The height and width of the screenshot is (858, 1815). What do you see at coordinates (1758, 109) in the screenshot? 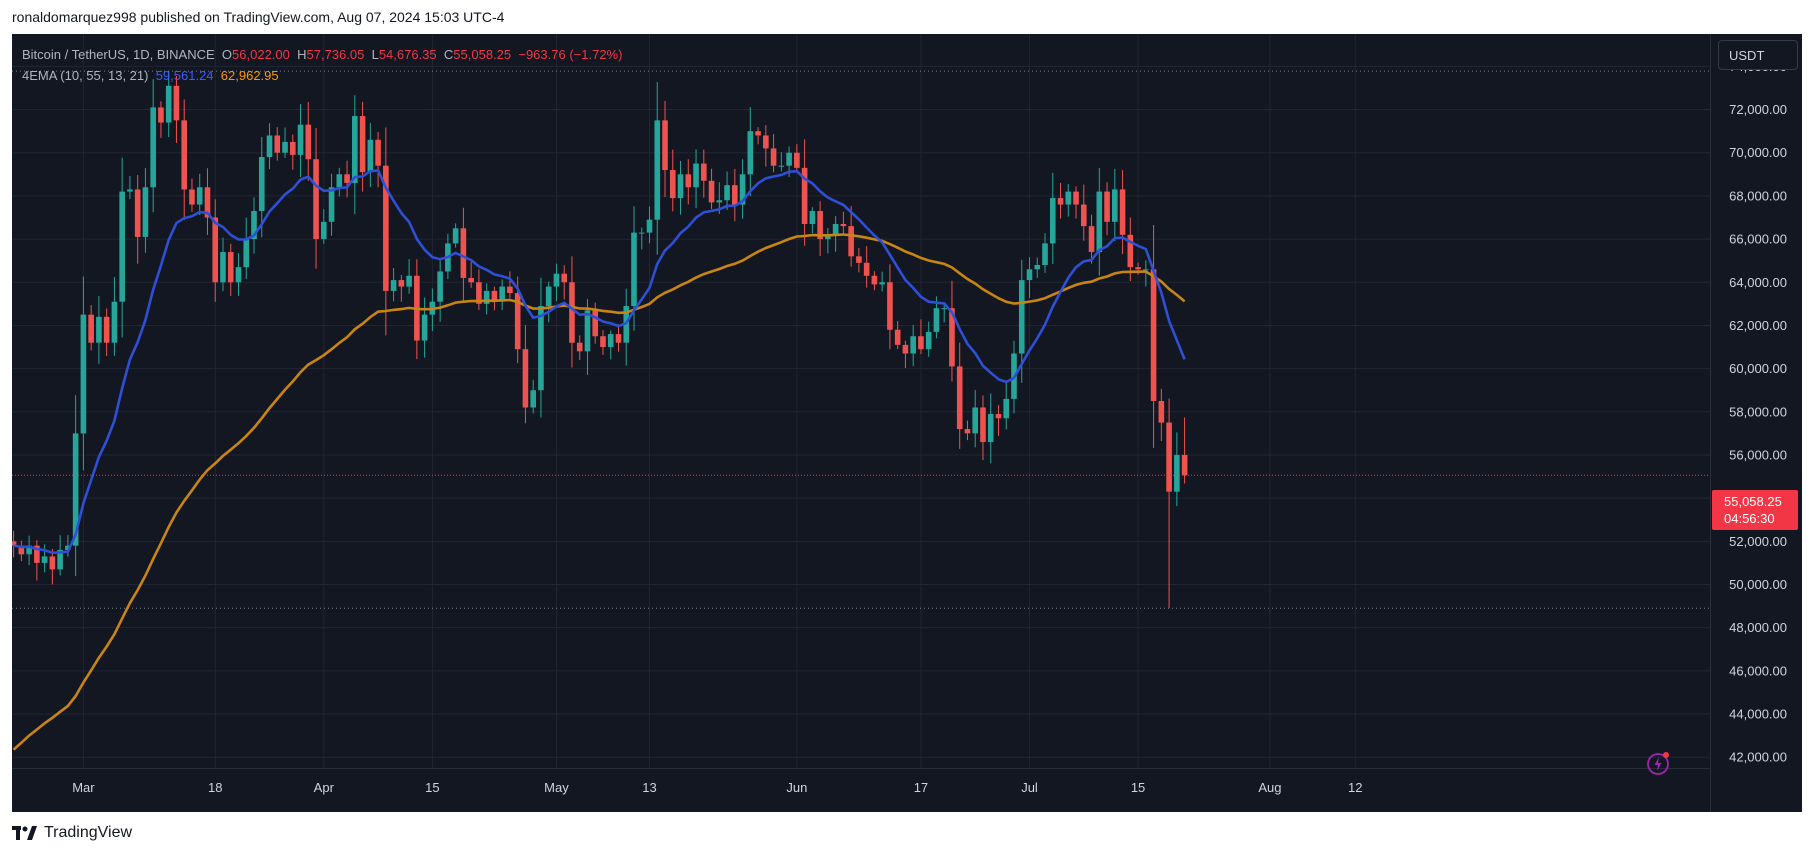
I see `y-tick-label: 72,000.00` at bounding box center [1758, 109].